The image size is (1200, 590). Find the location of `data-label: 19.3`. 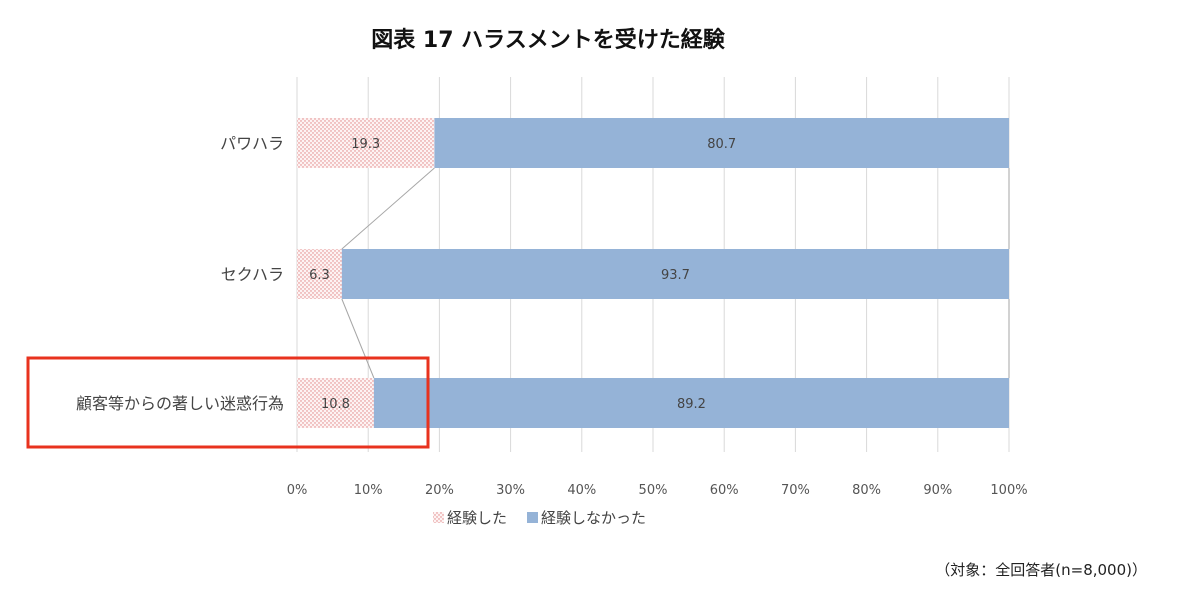

data-label: 19.3 is located at coordinates (365, 144).